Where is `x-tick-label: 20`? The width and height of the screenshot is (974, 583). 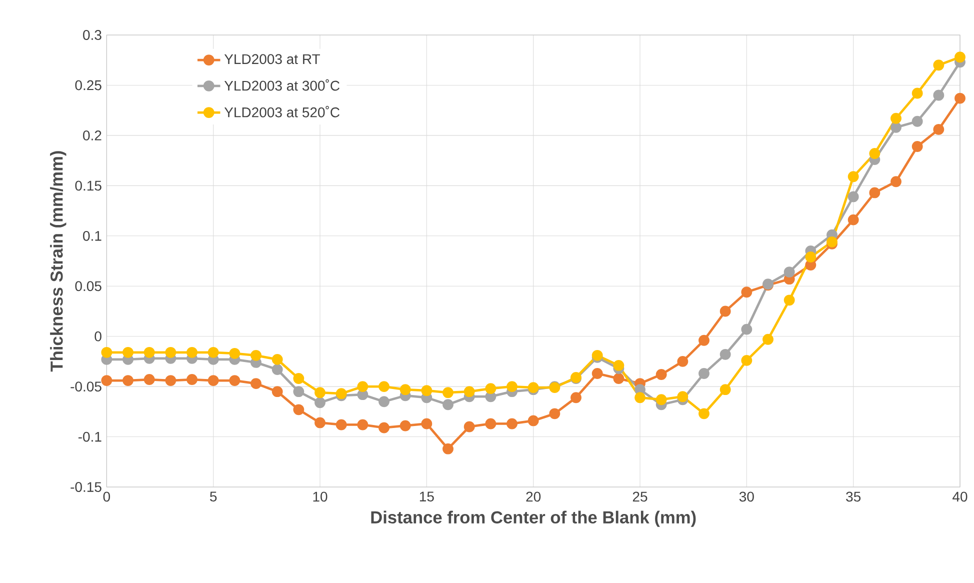
x-tick-label: 20 is located at coordinates (533, 497).